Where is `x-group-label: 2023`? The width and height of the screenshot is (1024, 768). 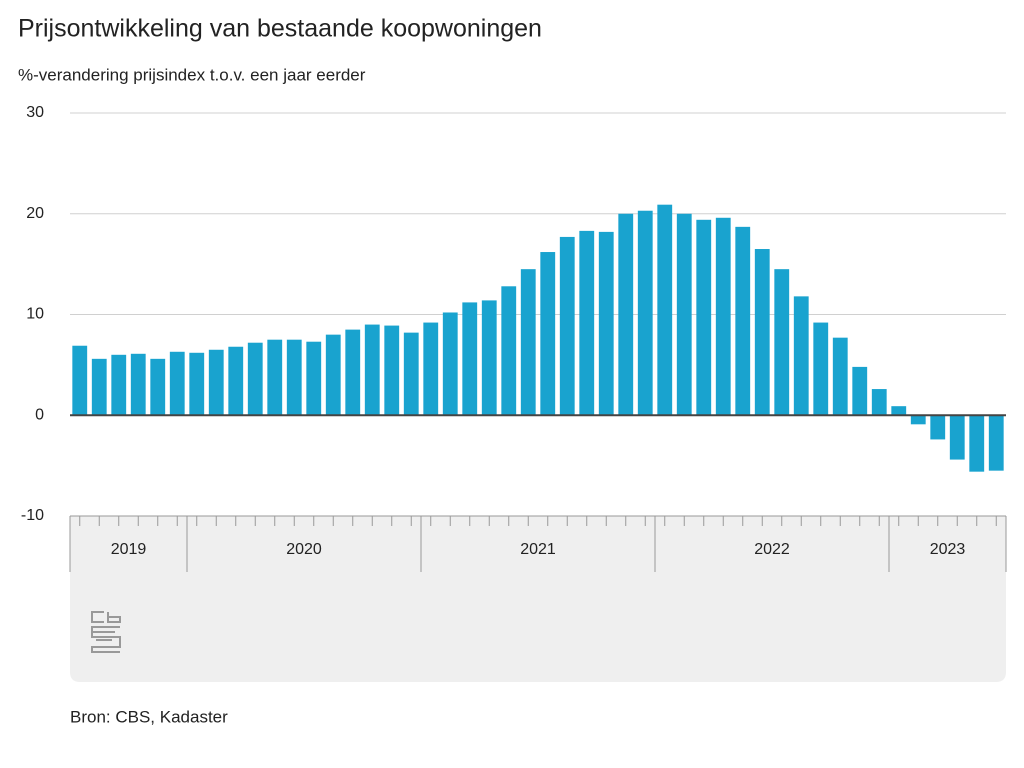
x-group-label: 2023 is located at coordinates (948, 549).